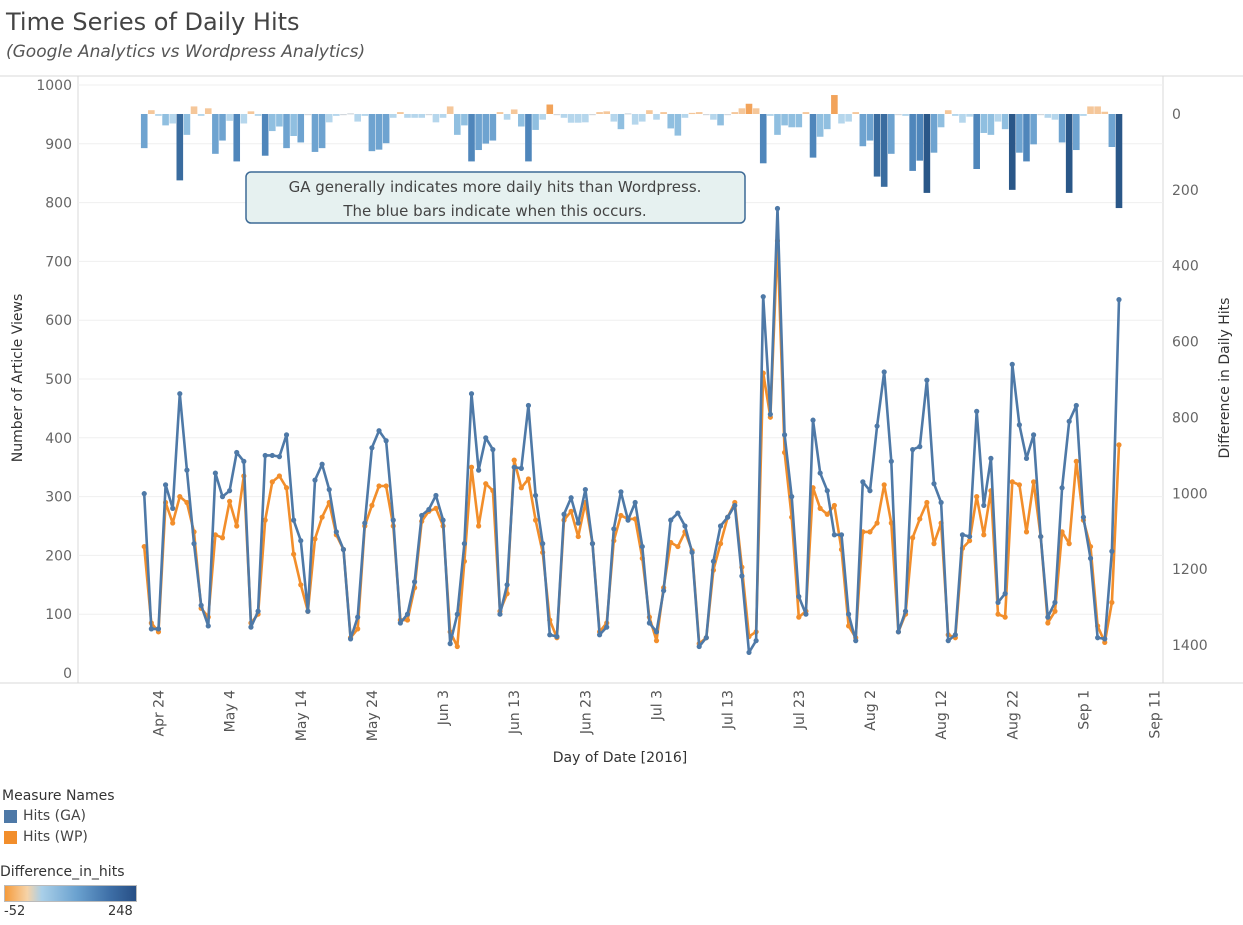 The image size is (1243, 925). I want to click on y2-tick-label: 400, so click(1185, 267).